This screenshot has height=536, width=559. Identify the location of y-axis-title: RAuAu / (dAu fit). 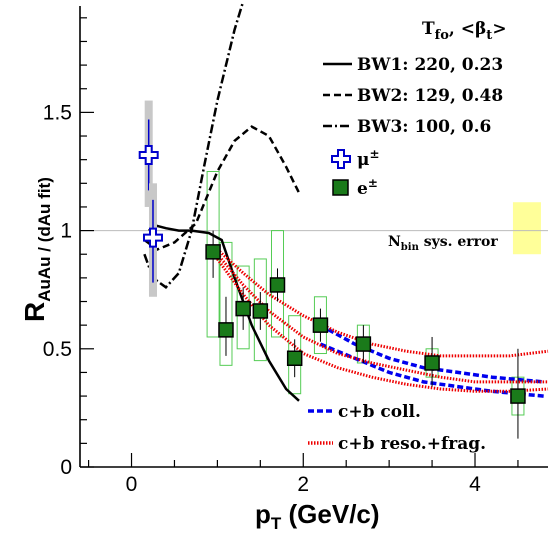
(36, 249).